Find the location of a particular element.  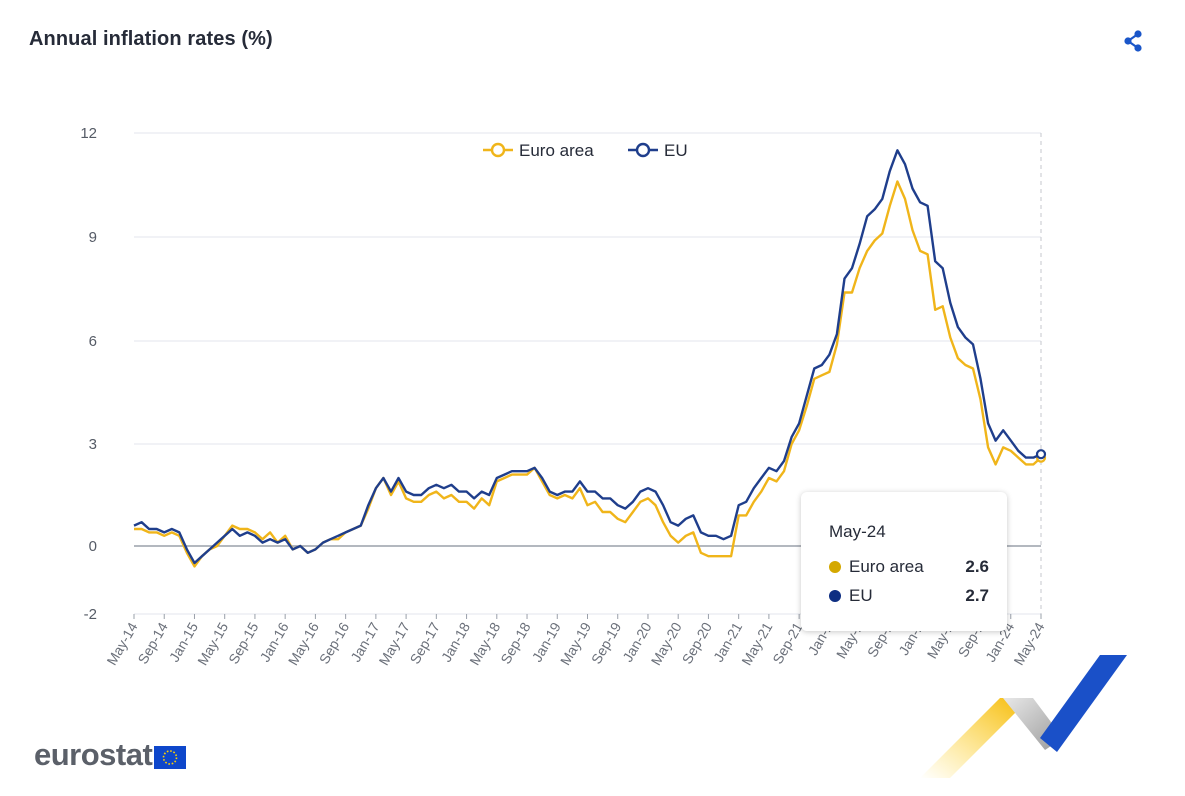

x-tick-label: May-20 is located at coordinates (666, 643).